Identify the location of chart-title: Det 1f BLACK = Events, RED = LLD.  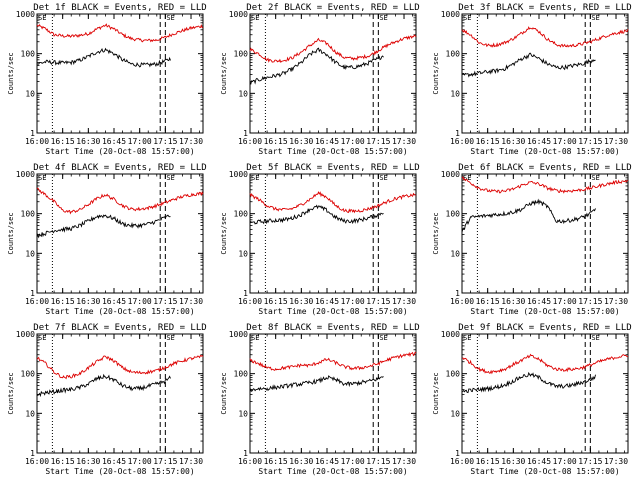
(119, 8).